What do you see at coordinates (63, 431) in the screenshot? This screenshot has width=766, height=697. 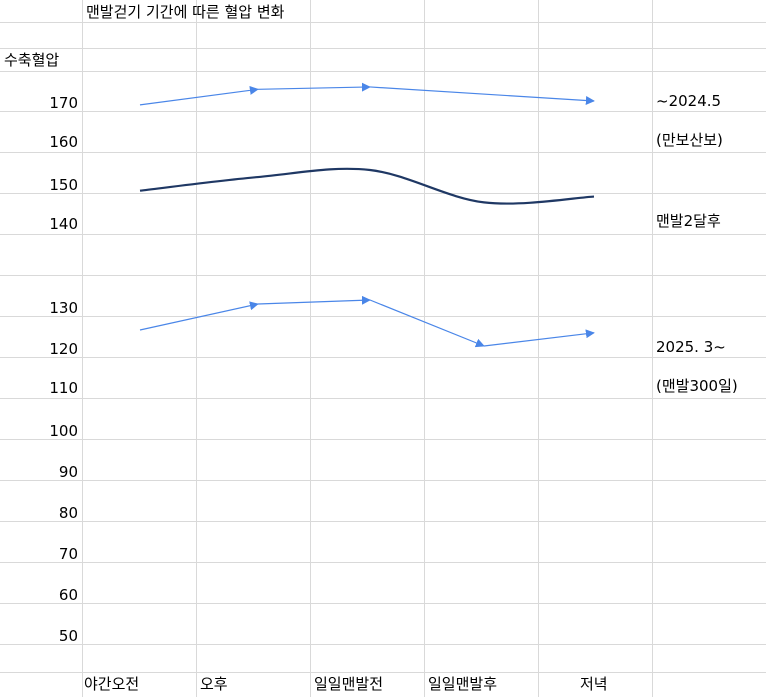 I see `y-tick-100: 100` at bounding box center [63, 431].